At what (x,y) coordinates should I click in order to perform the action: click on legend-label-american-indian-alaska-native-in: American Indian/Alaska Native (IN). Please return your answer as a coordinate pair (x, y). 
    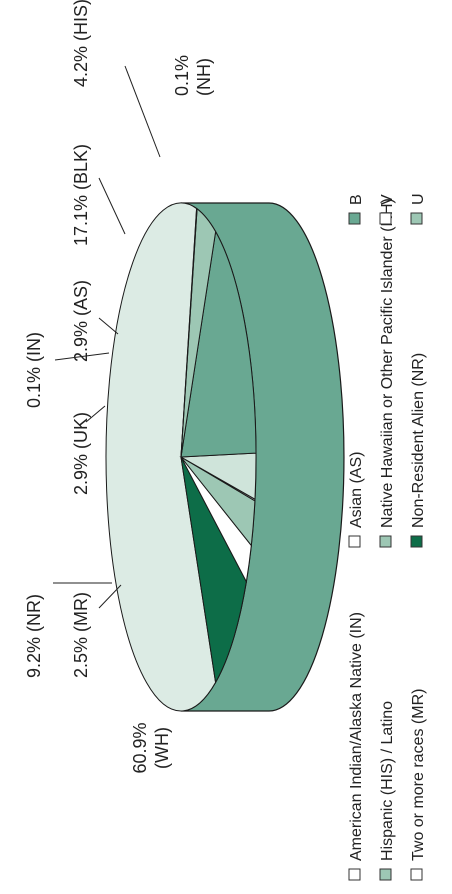
    Looking at the image, I should click on (356, 736).